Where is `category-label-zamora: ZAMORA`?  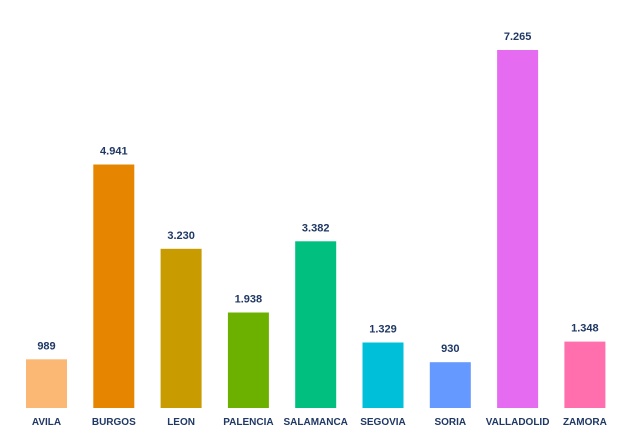 category-label-zamora: ZAMORA is located at coordinates (585, 422).